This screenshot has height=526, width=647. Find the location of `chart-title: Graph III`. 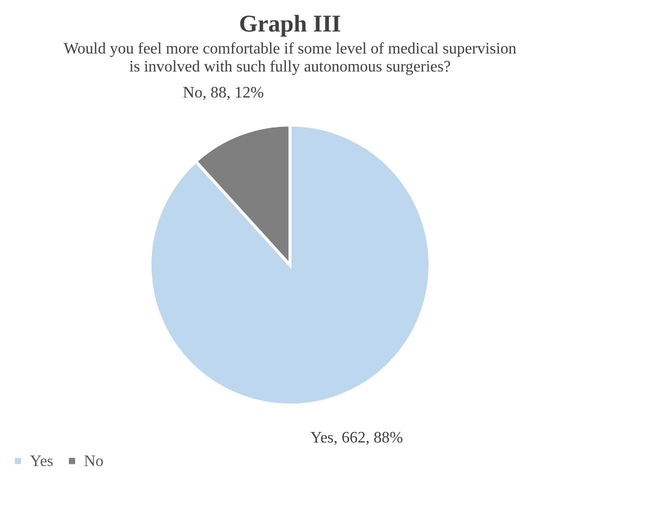

chart-title: Graph III is located at coordinates (290, 24).